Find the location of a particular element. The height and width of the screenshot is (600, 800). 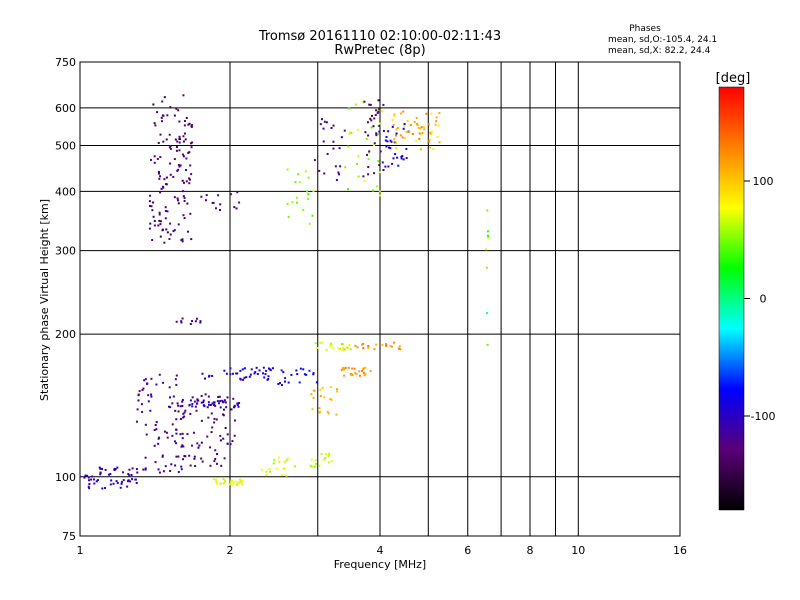

x-tick-label: 8 is located at coordinates (530, 550).